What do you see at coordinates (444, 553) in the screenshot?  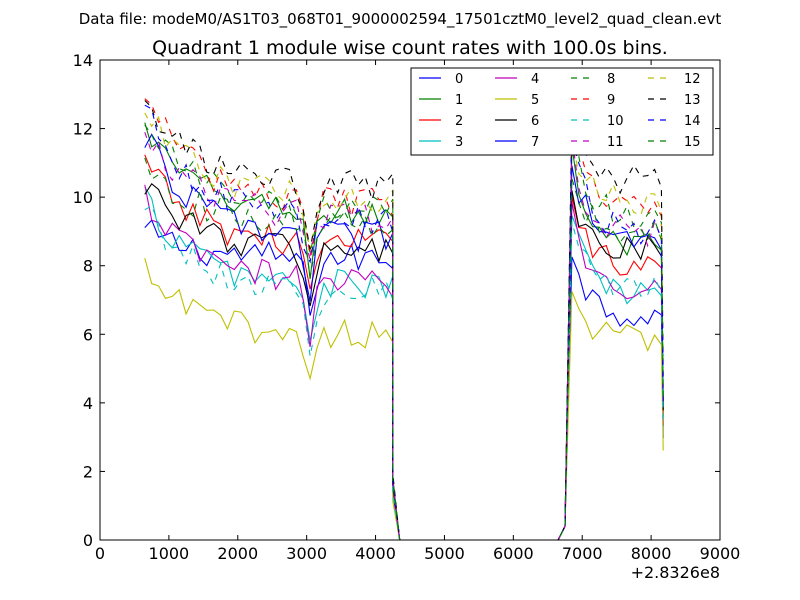 I see `x-tick-label: 5000` at bounding box center [444, 553].